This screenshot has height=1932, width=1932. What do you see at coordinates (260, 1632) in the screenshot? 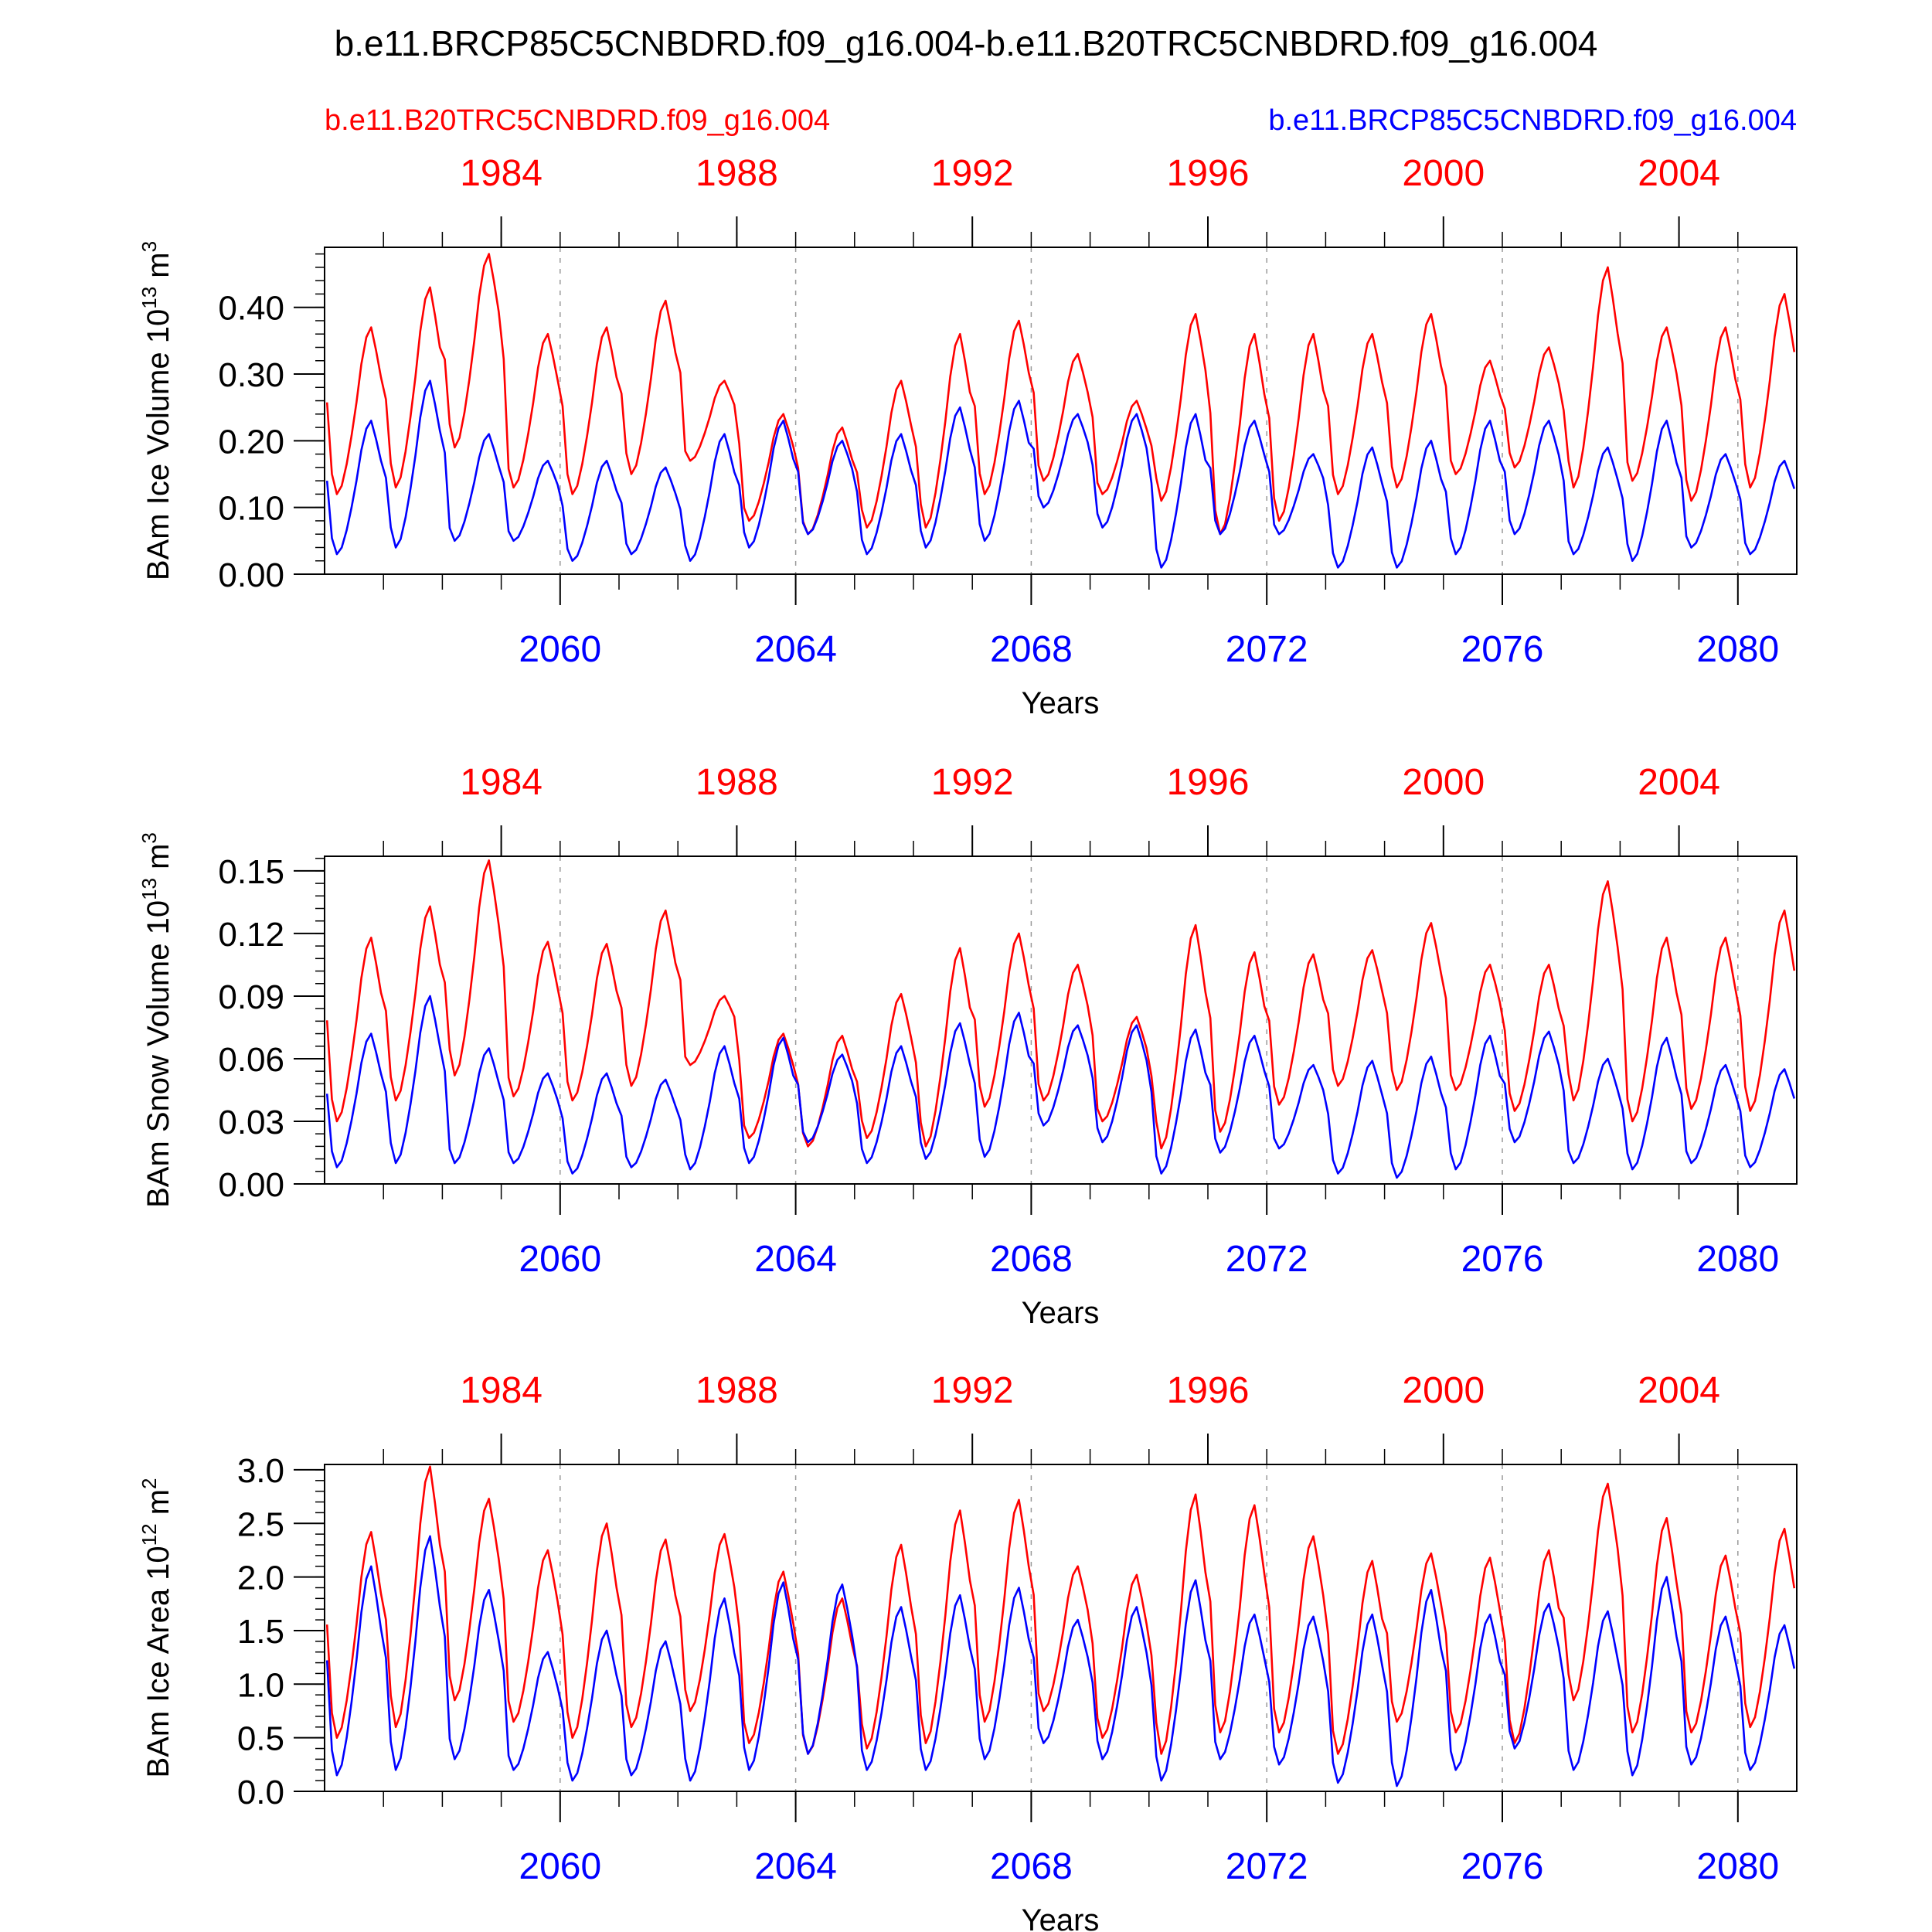
I see `y-tick-label: 1.5` at bounding box center [260, 1632].